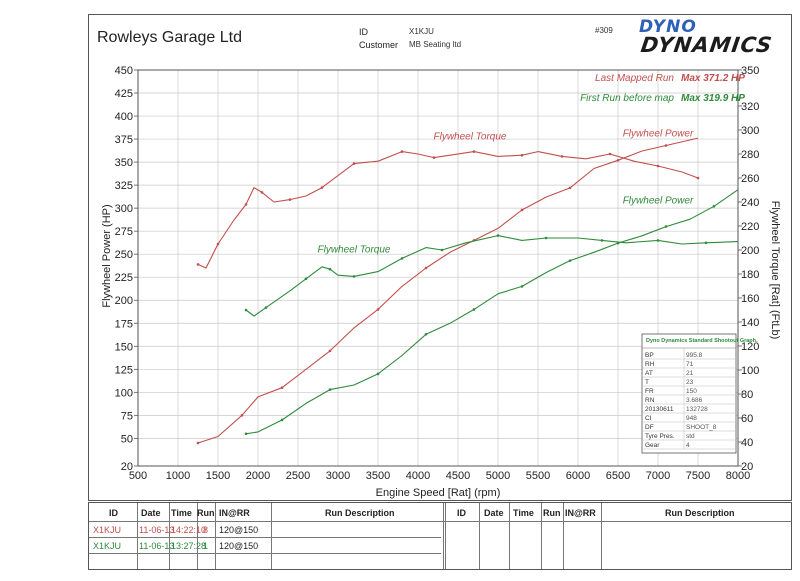 The image size is (800, 581). What do you see at coordinates (151, 513) in the screenshot?
I see `col-header-date: Date` at bounding box center [151, 513].